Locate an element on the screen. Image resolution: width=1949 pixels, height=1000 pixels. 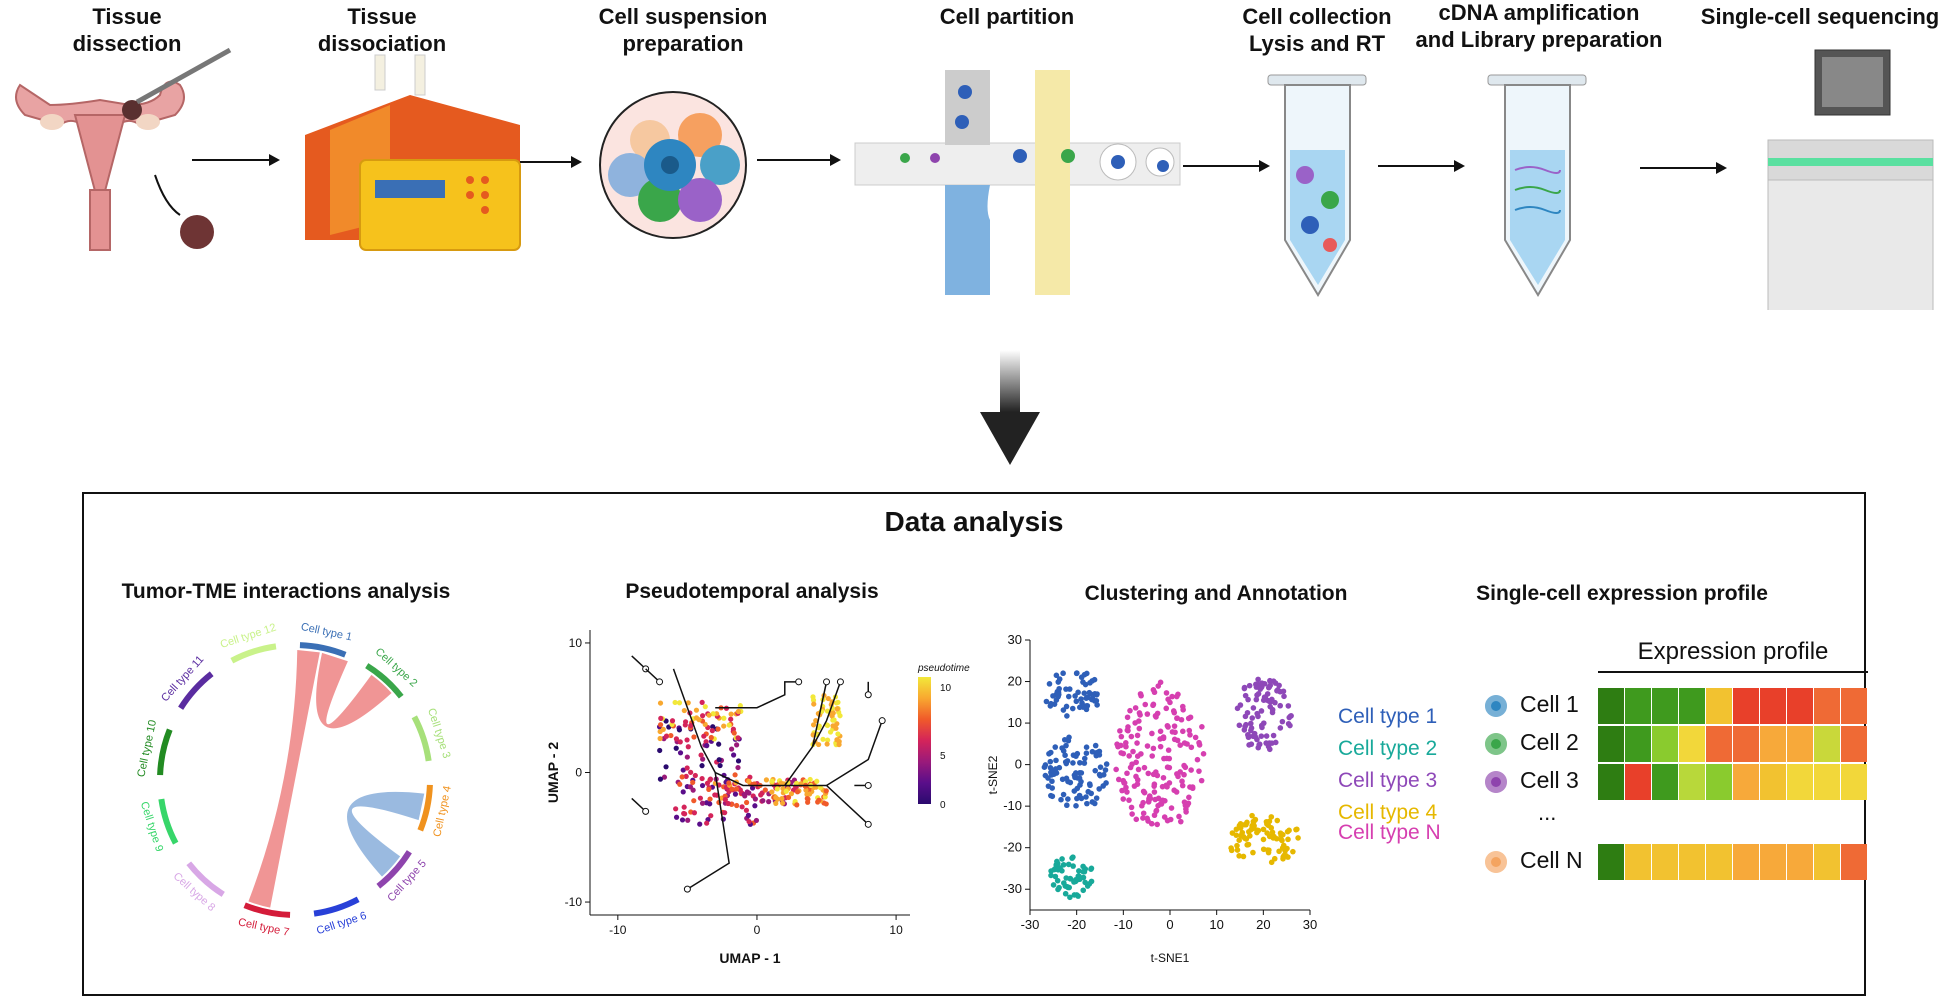
tsne-ylabel: t-SNE2 is located at coordinates (993, 774).